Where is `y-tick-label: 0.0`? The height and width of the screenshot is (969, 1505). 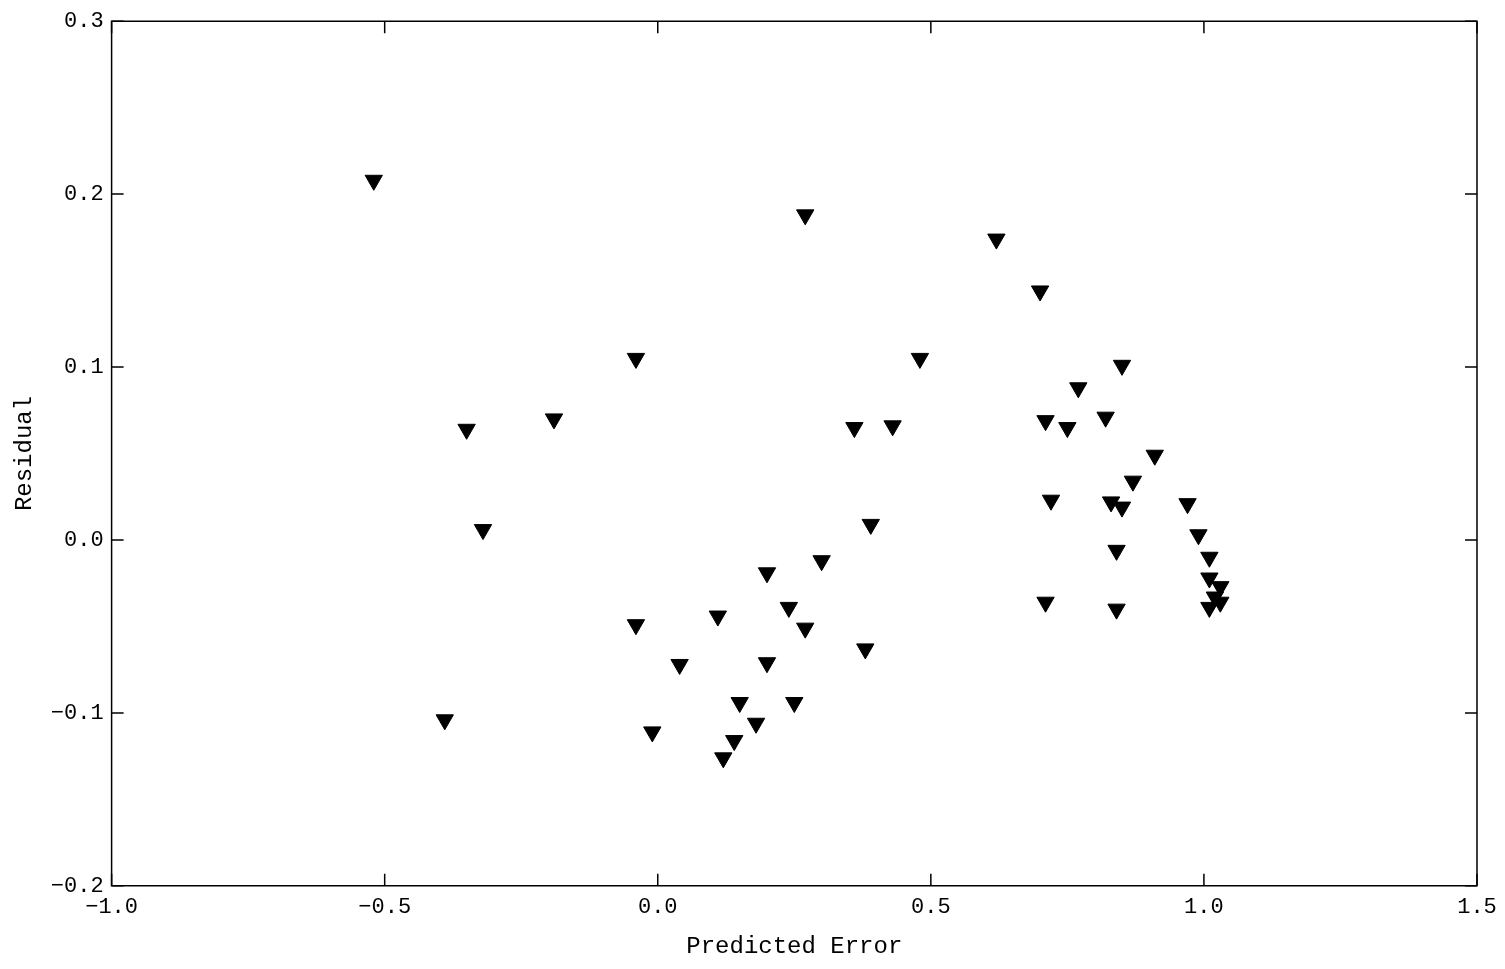
y-tick-label: 0.0 is located at coordinates (84, 540).